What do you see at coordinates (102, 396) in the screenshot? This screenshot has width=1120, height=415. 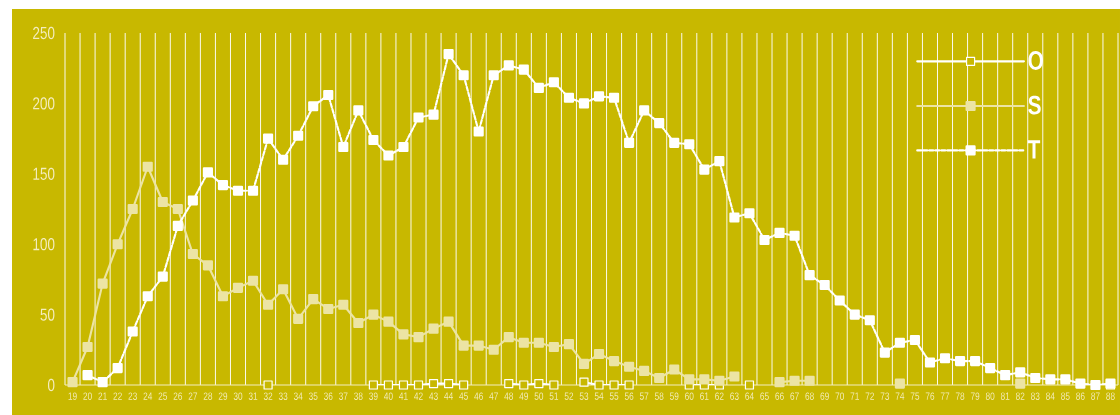 I see `x-tick-label: 21` at bounding box center [102, 396].